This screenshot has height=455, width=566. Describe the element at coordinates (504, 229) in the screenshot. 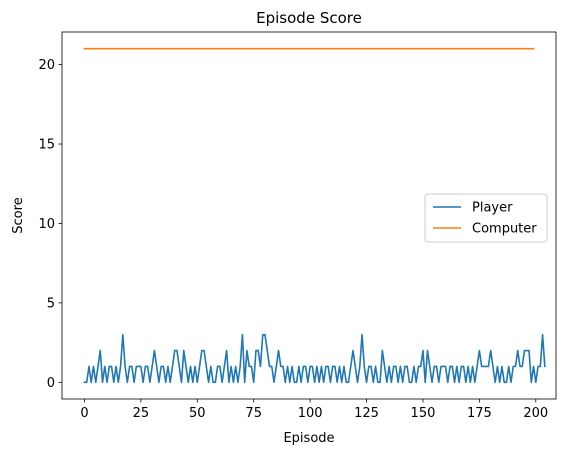

I see `legend-label-computer: Computer` at that location.